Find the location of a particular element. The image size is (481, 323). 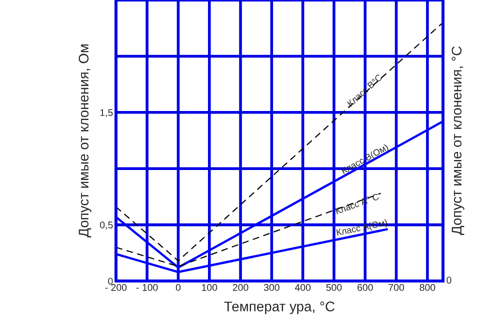

y2-axis-title: Допуст имые от клонения, °С is located at coordinates (458, 140).